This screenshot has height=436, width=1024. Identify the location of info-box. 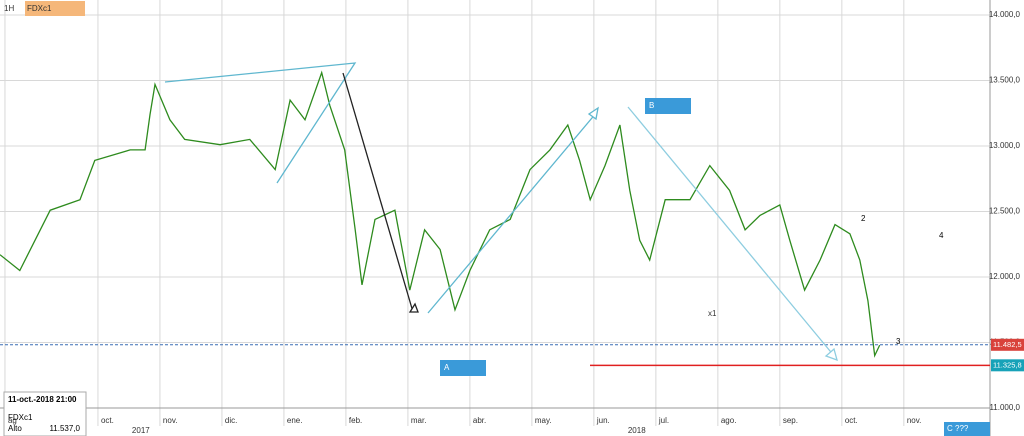
(45, 413).